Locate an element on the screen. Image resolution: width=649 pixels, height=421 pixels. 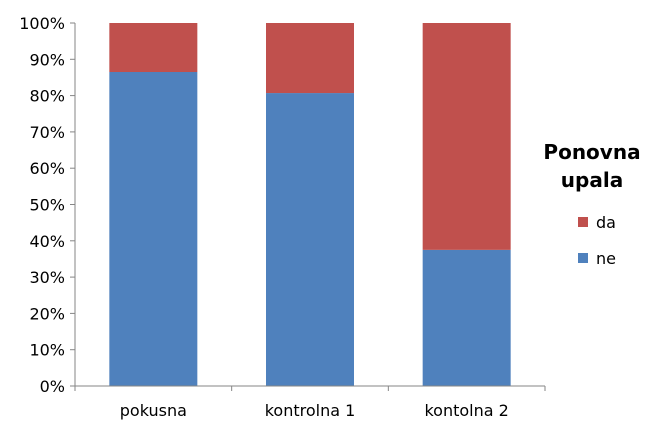
legend-title: Ponovna upala is located at coordinates (592, 166).